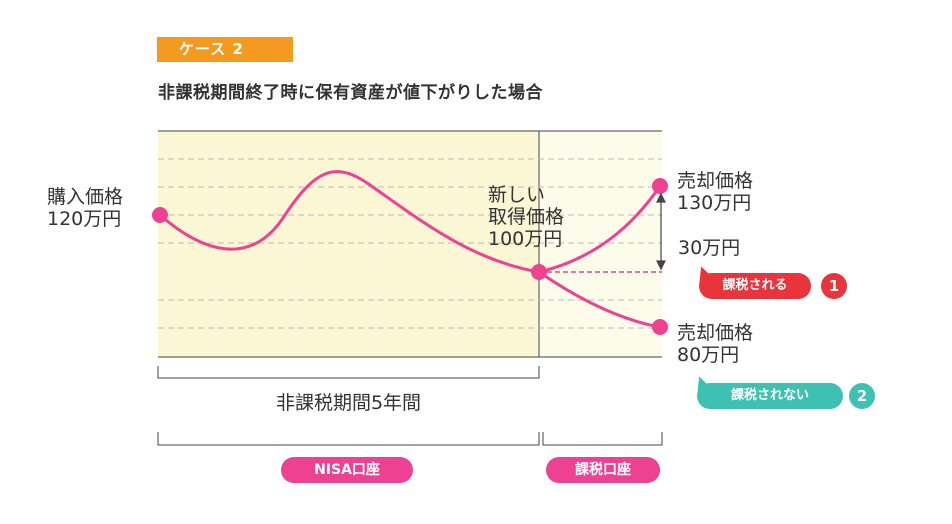 The width and height of the screenshot is (952, 524). What do you see at coordinates (350, 93) in the screenshot?
I see `page-title: 非課税期間終了時に保有資産が値下がりした場合` at bounding box center [350, 93].